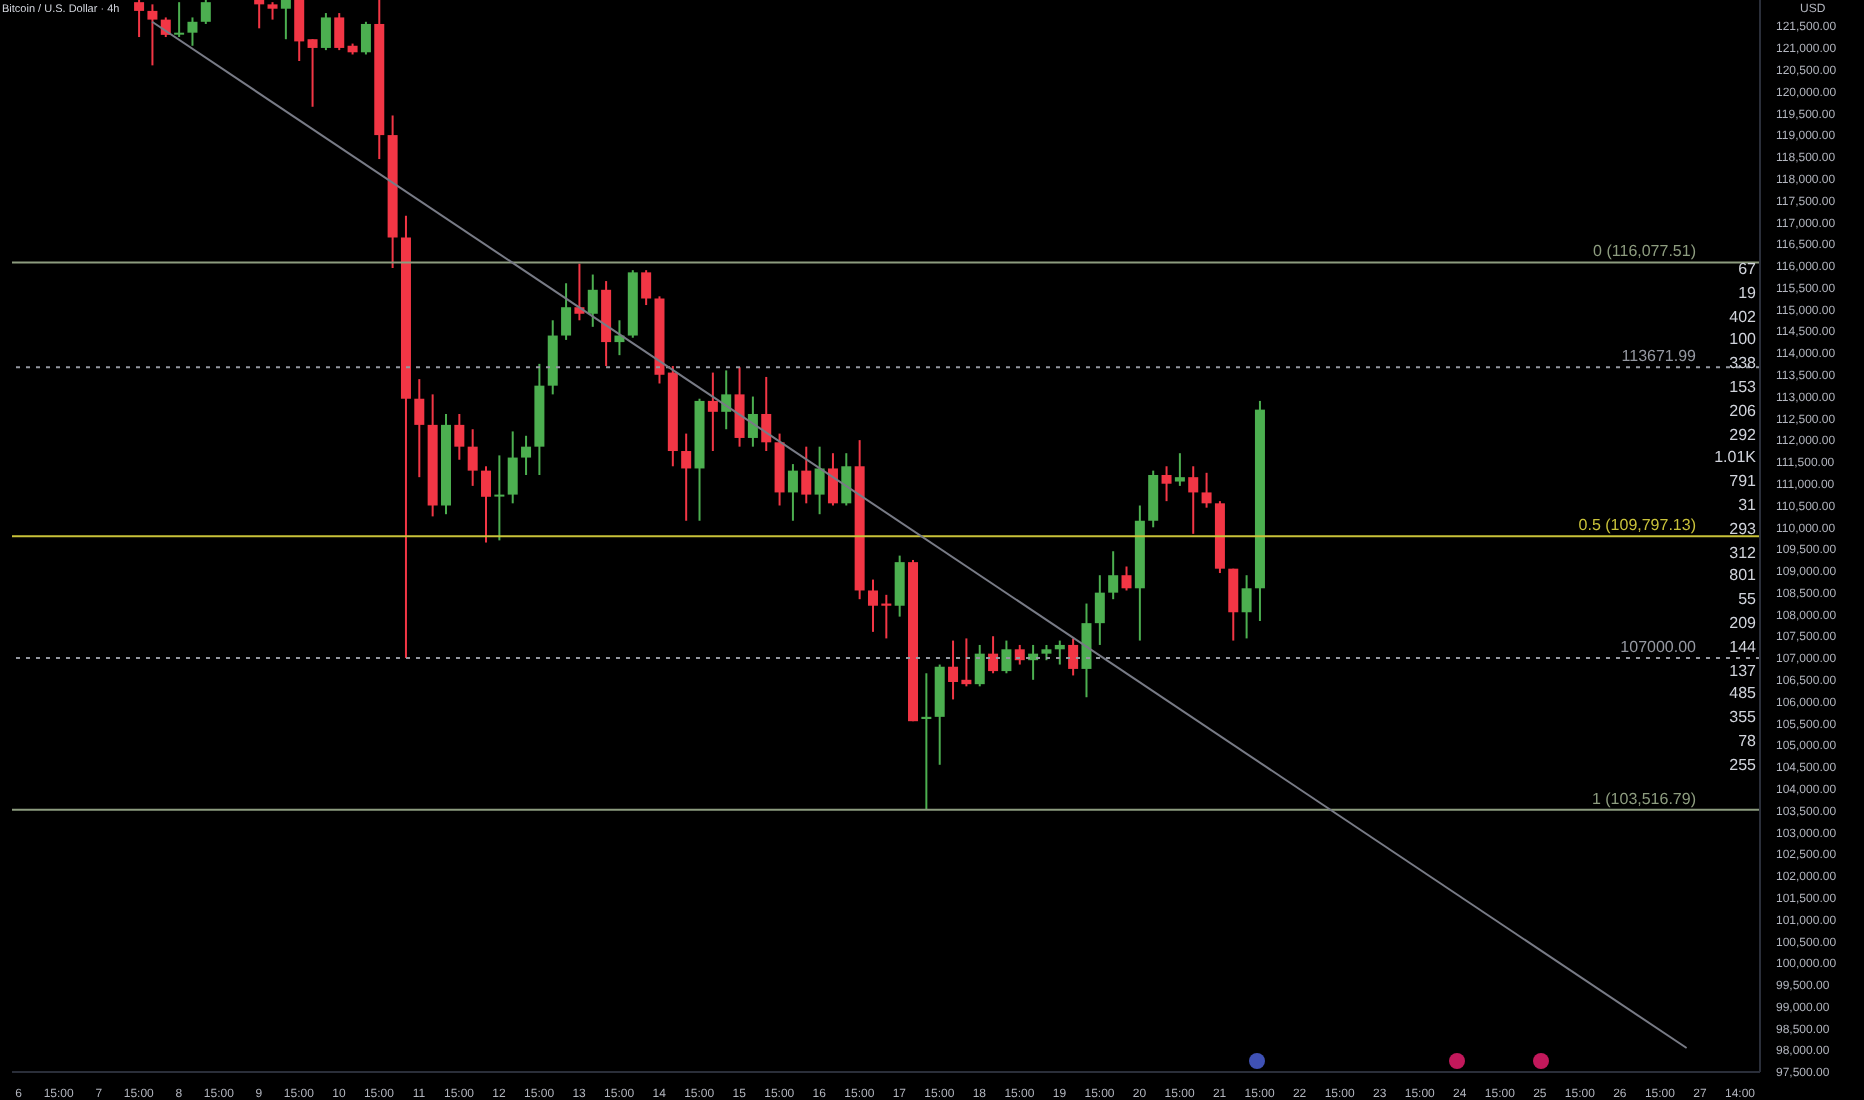 The height and width of the screenshot is (1100, 1864). I want to click on annotation: 153, so click(1742, 387).